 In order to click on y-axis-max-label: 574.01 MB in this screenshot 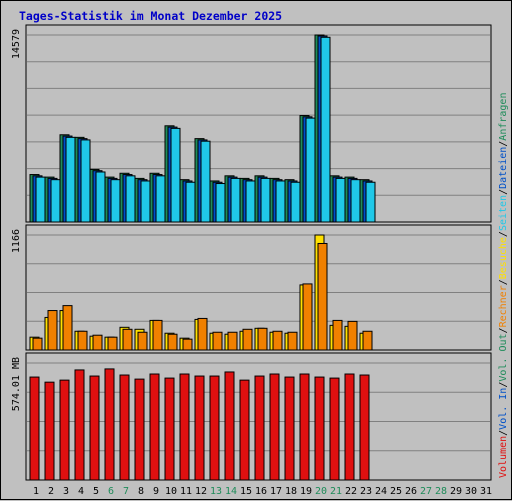, I will do `click(16, 384)`.